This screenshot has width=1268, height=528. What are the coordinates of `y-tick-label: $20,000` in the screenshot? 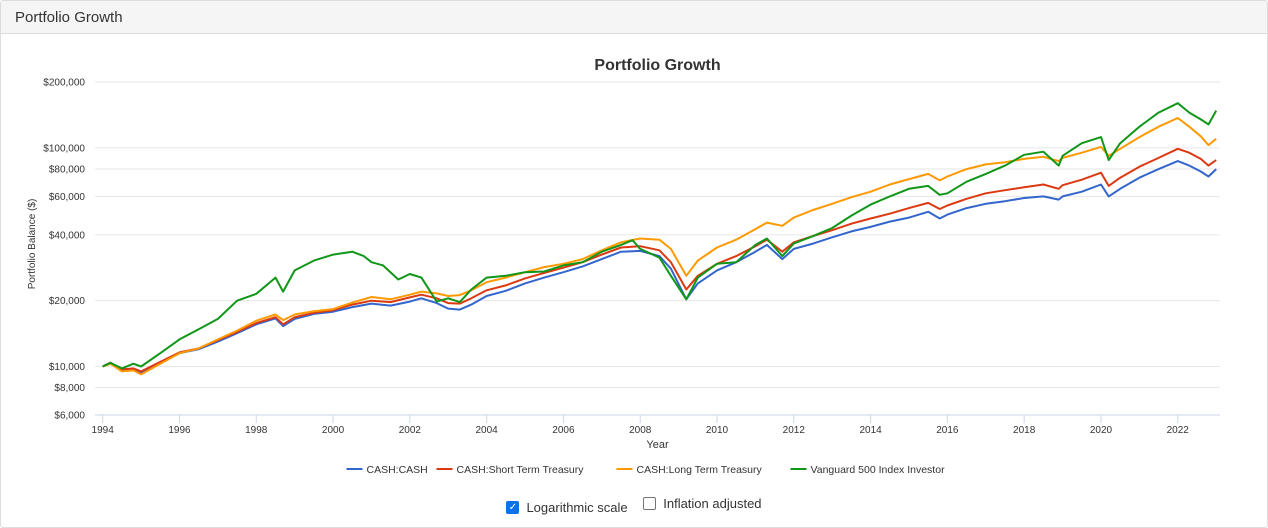 It's located at (67, 301).